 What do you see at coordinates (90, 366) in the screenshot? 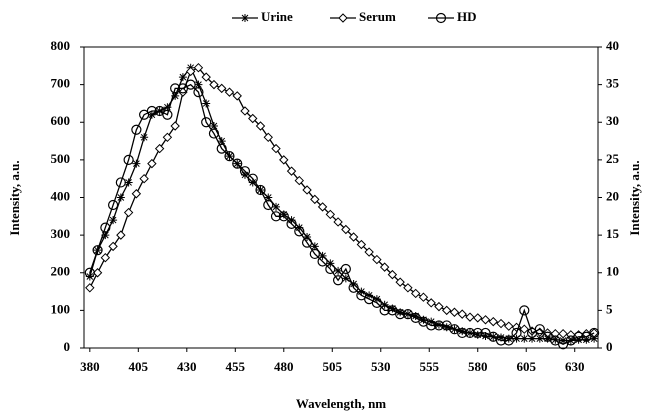
I see `x-tick-label: 380` at bounding box center [90, 366].